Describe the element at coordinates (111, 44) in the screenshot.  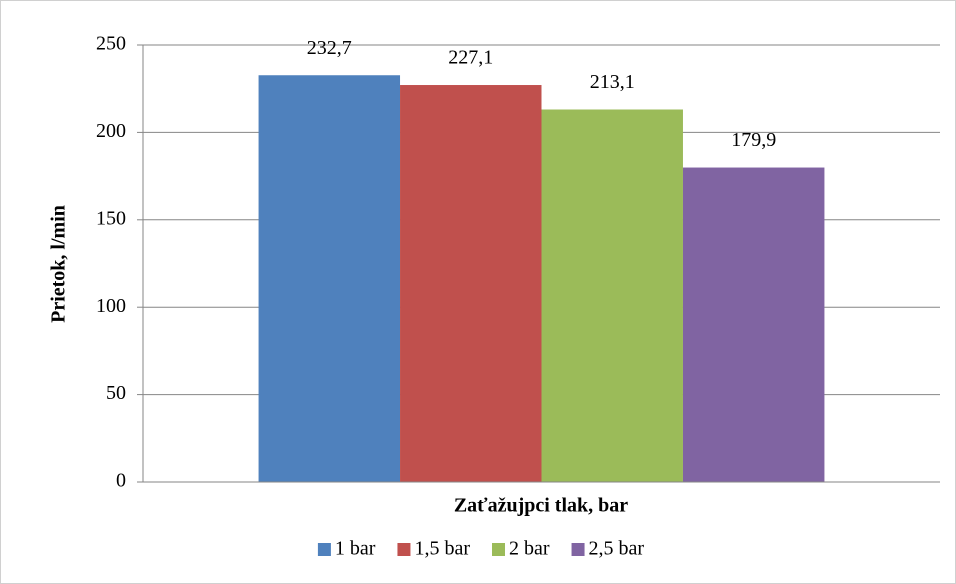
I see `y-tick-label: 250` at that location.